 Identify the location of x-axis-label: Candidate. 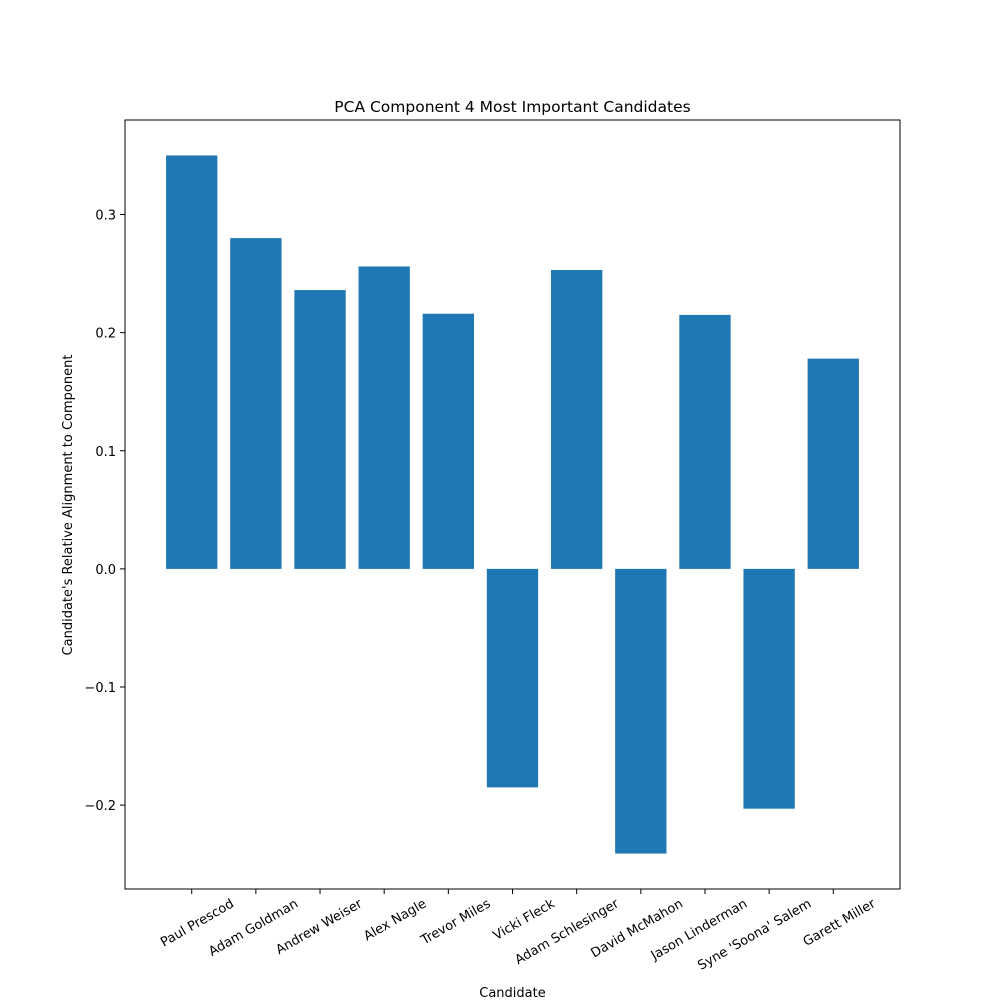
(512, 993).